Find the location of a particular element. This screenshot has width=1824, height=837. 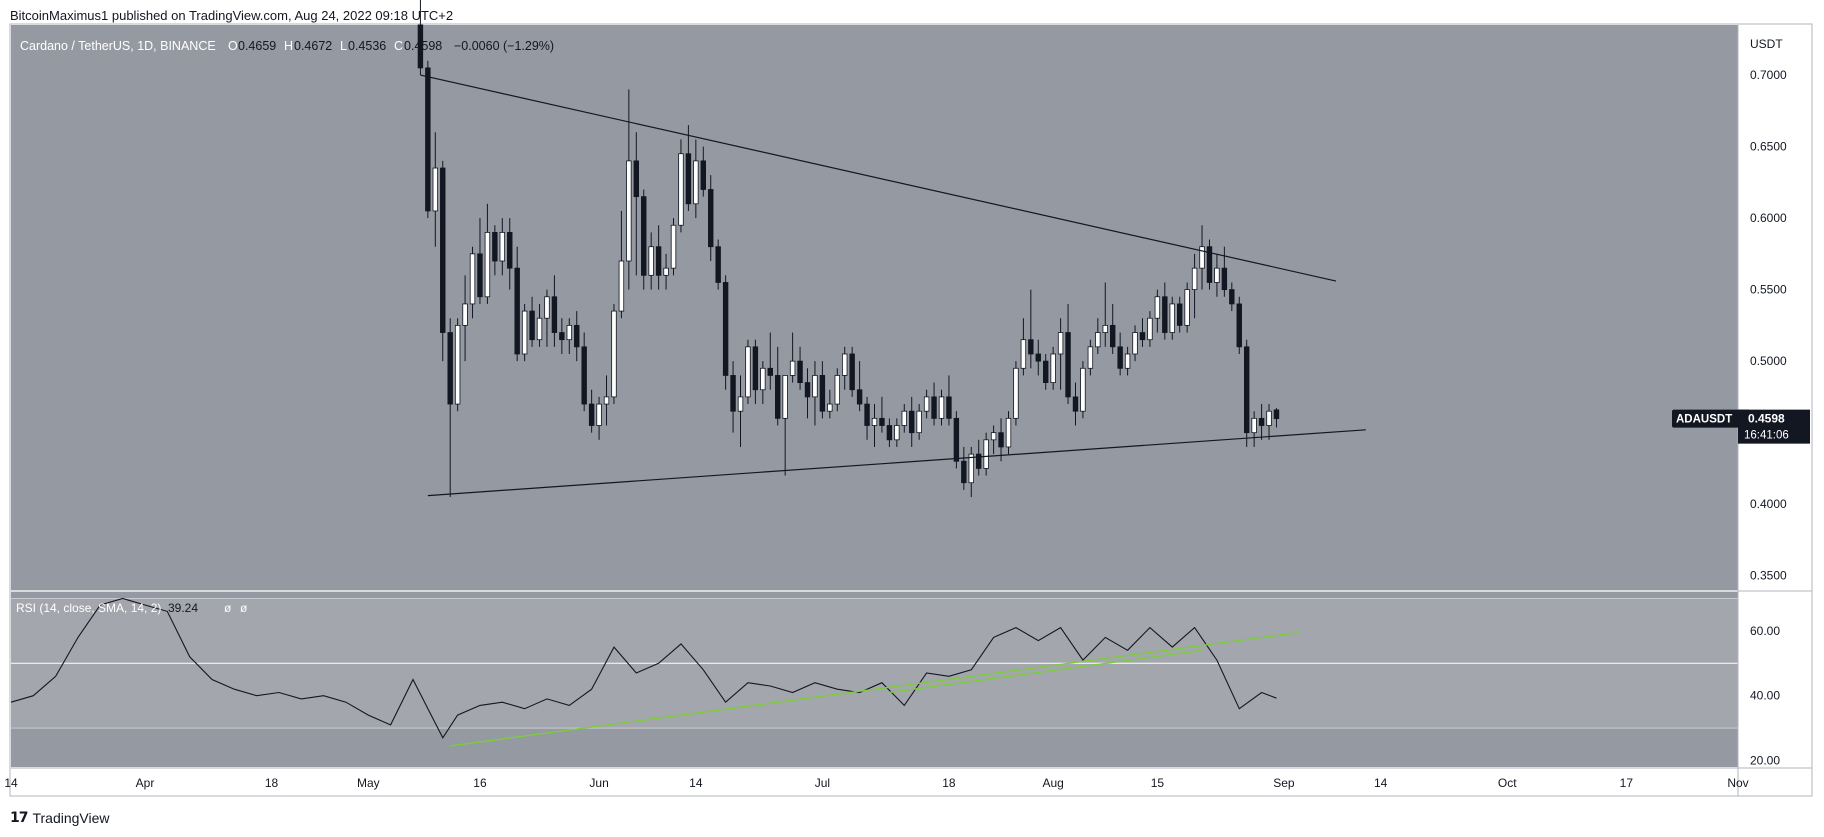

price-tick-label: 0.7000 is located at coordinates (1768, 75).